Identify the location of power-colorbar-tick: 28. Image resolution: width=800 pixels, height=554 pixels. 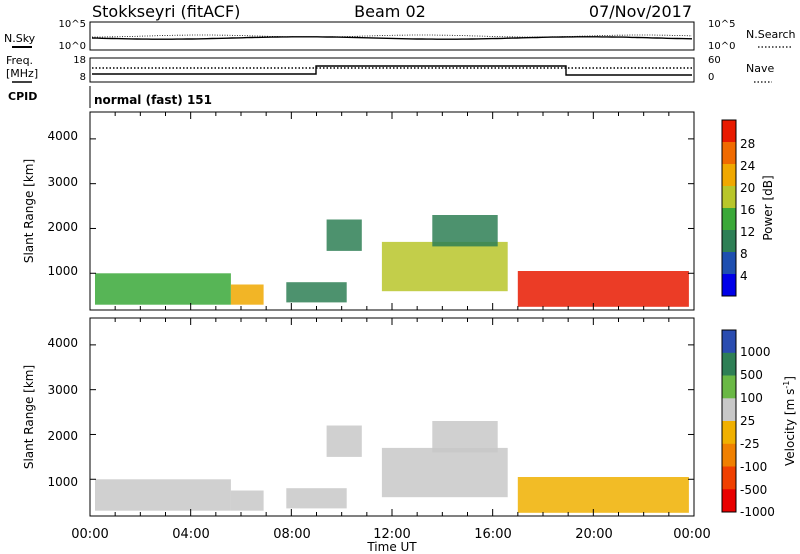
(747, 144).